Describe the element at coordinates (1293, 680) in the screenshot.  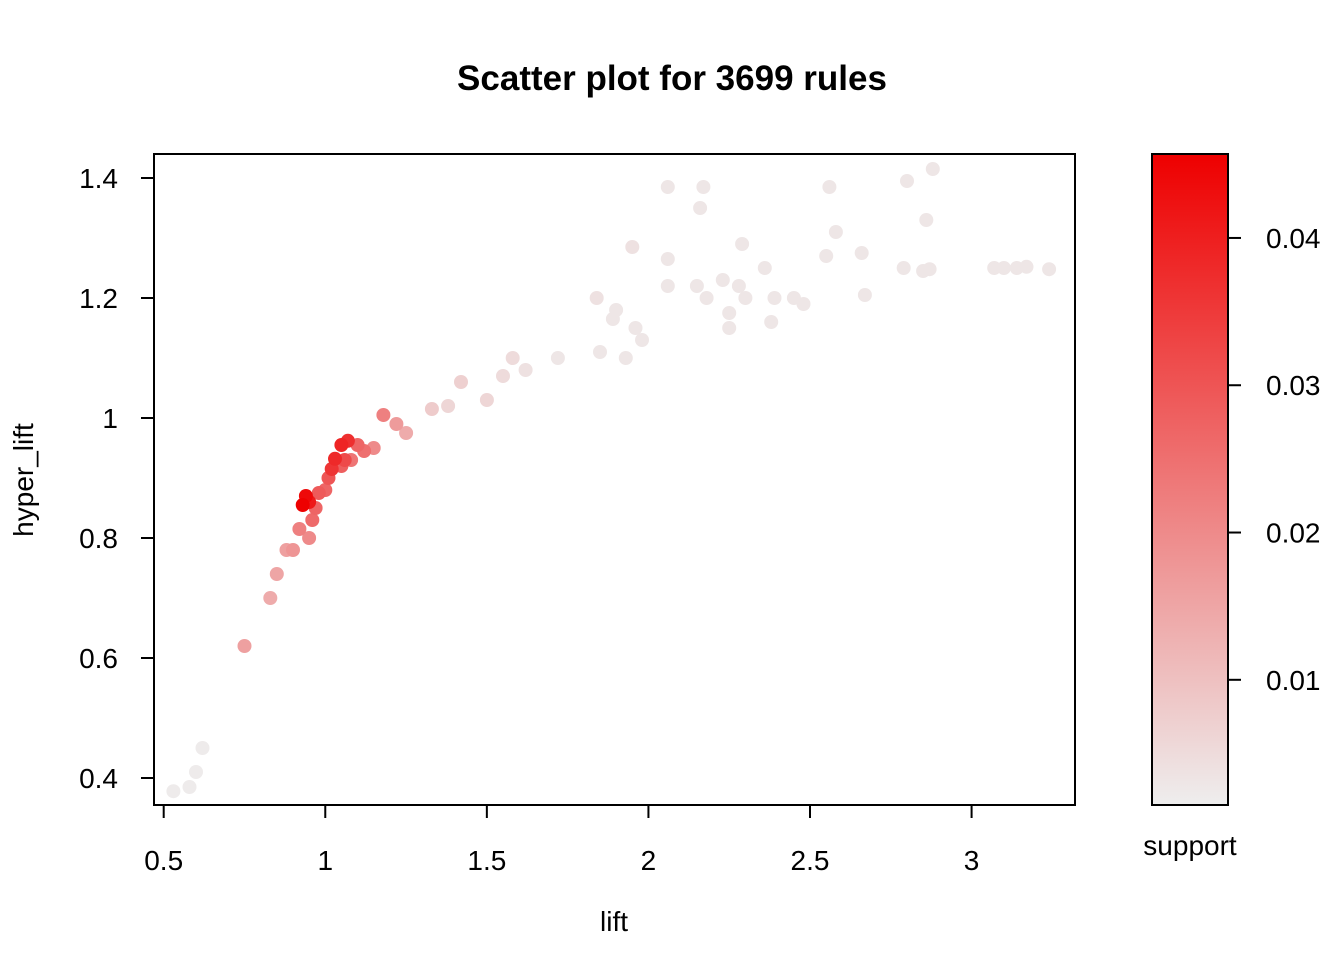
I see `color-legend-tick-label: 0.01` at that location.